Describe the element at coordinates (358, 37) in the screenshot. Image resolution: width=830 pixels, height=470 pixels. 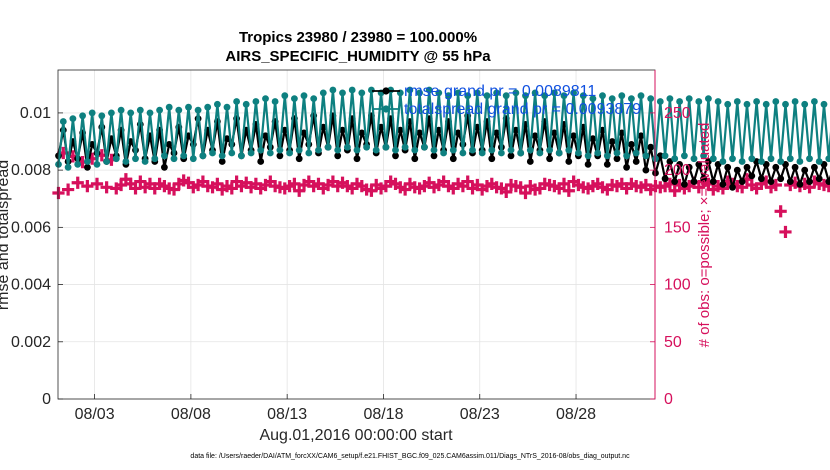
I see `chart-title: Tropics 23980 / 23980 = 100.000%` at that location.